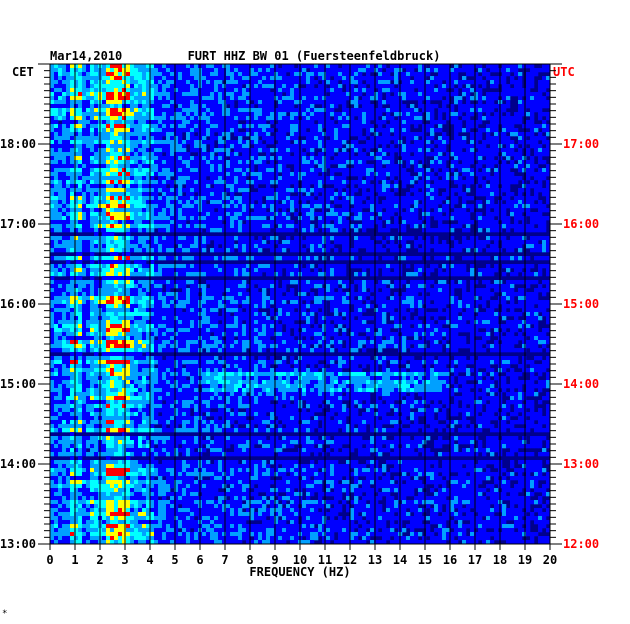  Describe the element at coordinates (18, 544) in the screenshot. I see `cet-hour-label: 13:00` at that location.